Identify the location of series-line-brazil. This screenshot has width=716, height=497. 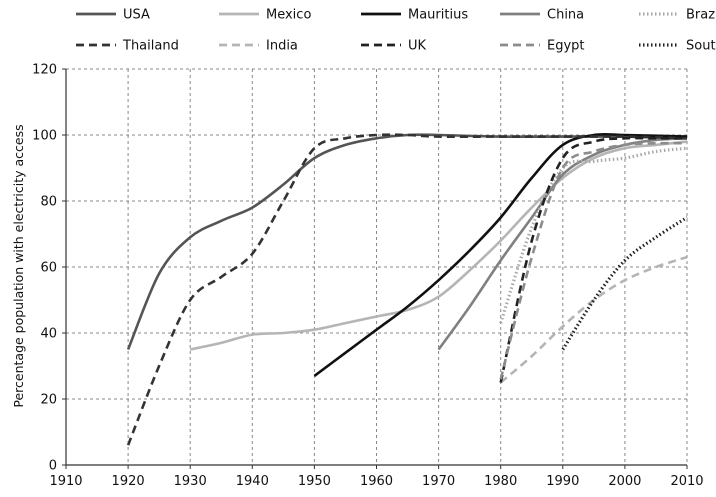
(593, 235).